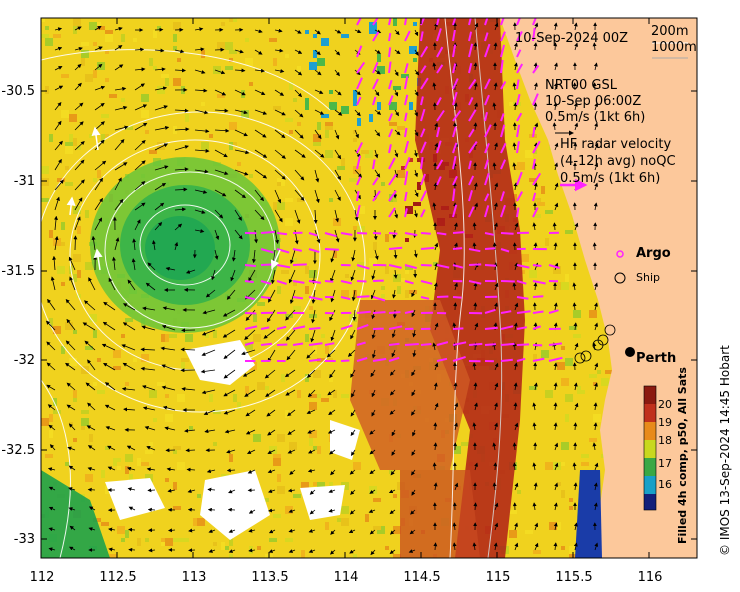 The width and height of the screenshot is (740, 592). What do you see at coordinates (270, 577) in the screenshot?
I see `xtick-label: 113.5` at bounding box center [270, 577].